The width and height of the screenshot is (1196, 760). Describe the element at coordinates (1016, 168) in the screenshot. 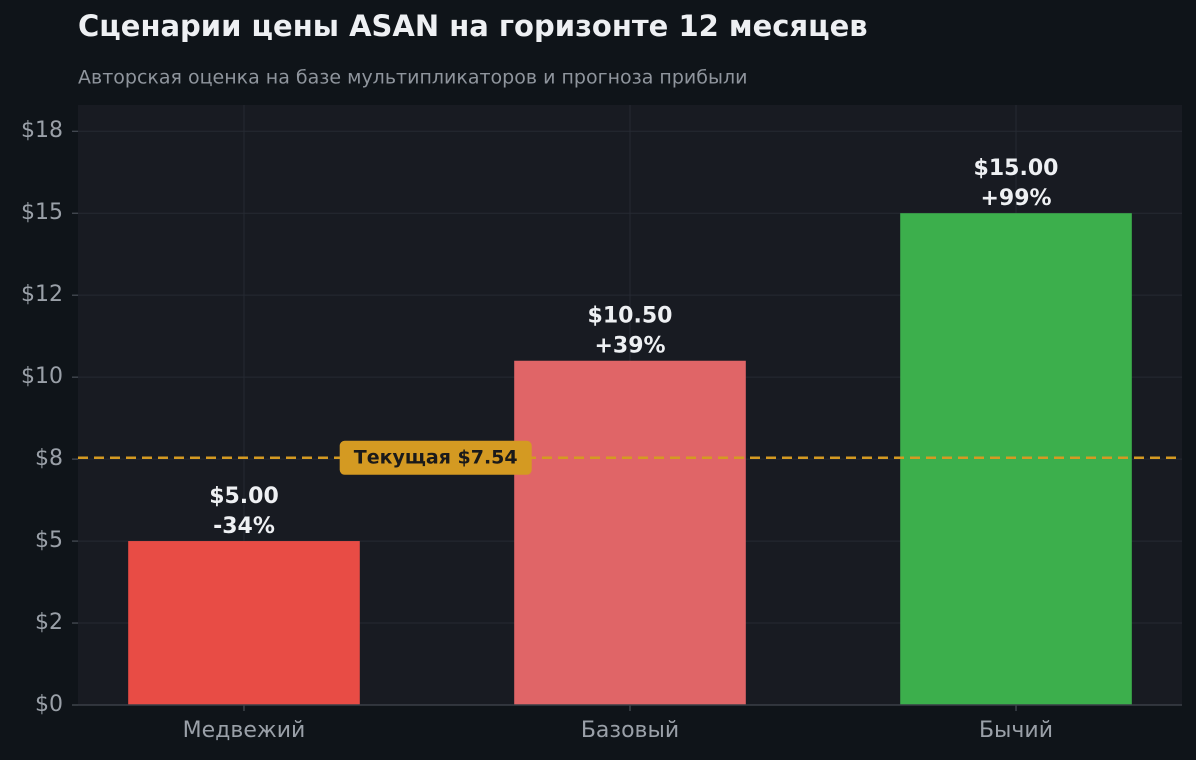

I see `value-label: $15.00` at that location.